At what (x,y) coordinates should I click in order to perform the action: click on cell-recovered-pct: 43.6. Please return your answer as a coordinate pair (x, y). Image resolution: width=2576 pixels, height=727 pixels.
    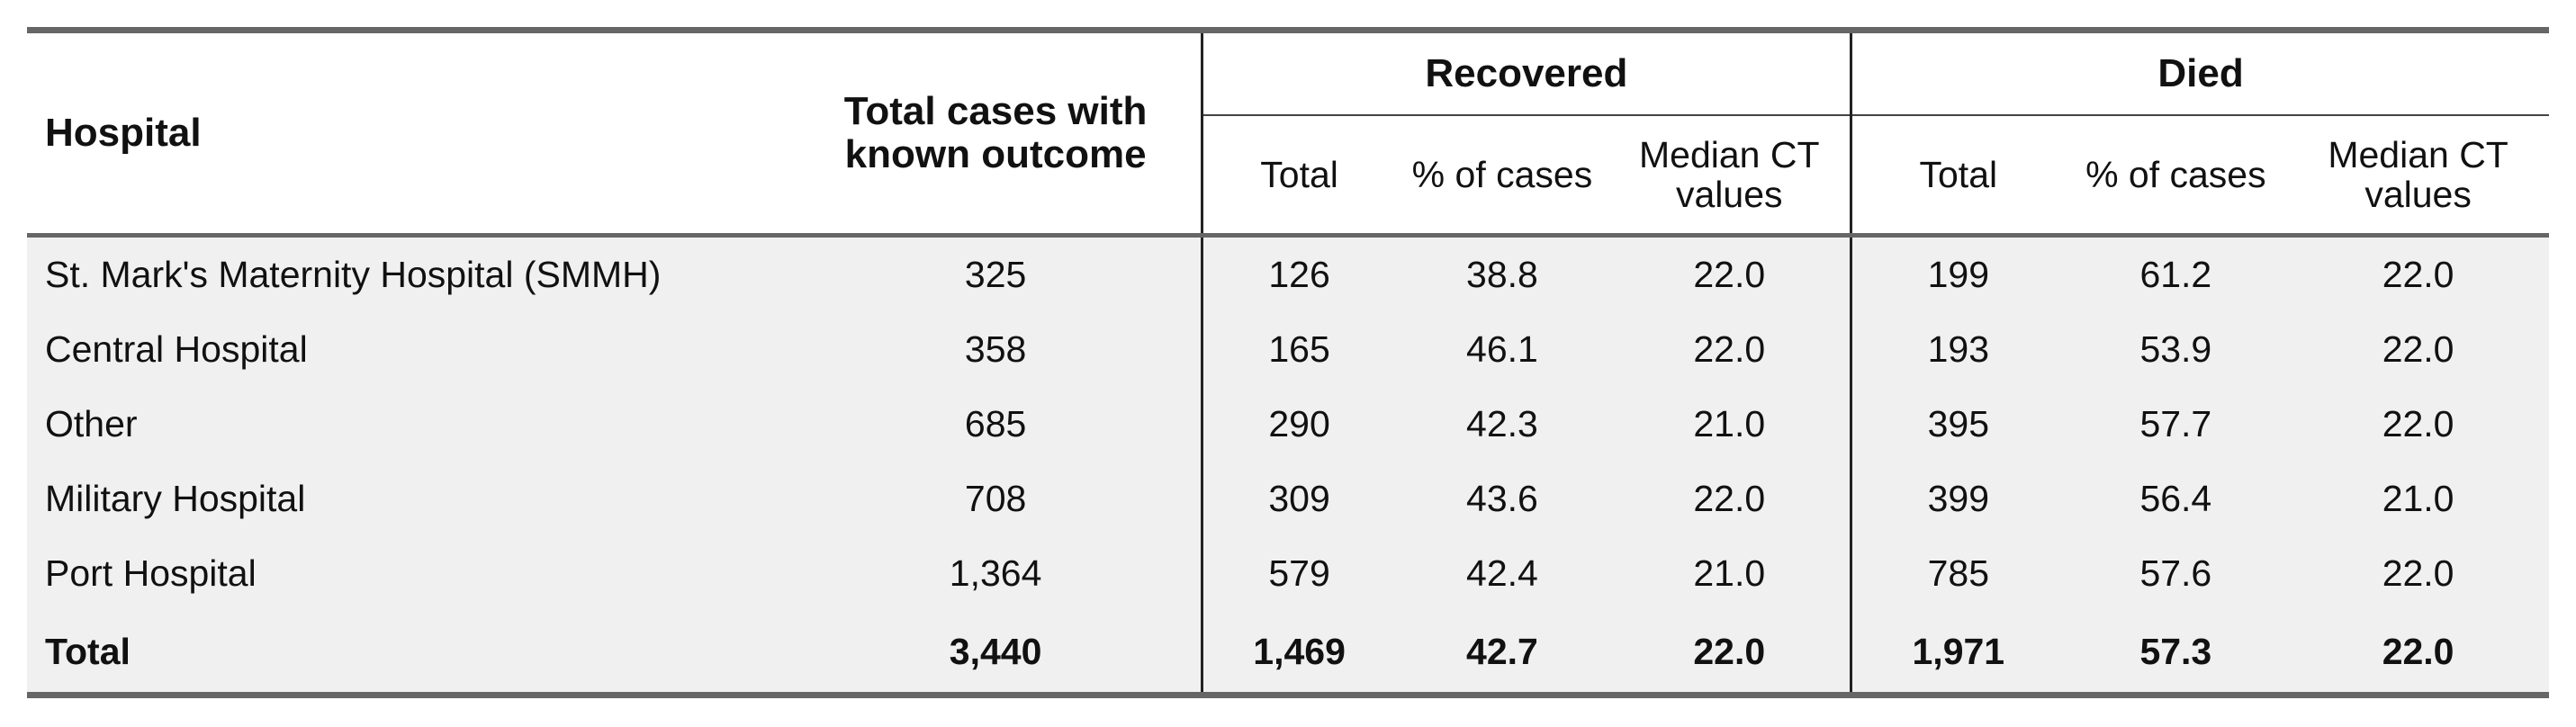
    Looking at the image, I should click on (1502, 499).